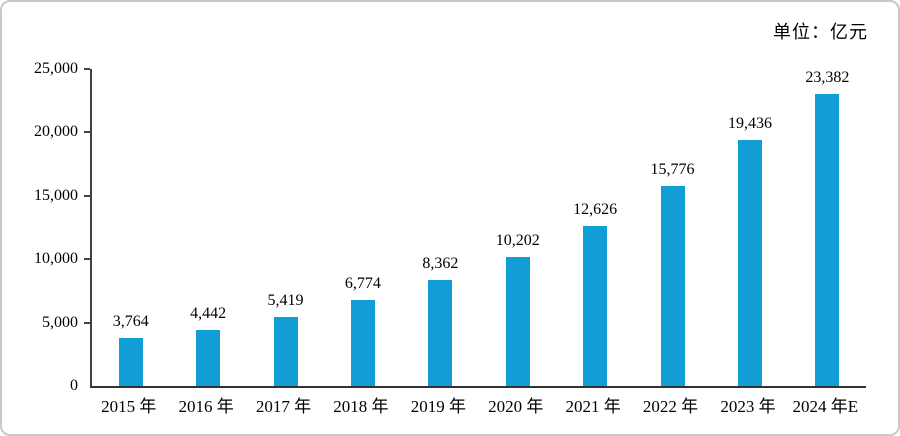  What do you see at coordinates (440, 227) in the screenshot?
I see `bar-slot: 8,362` at bounding box center [440, 227].